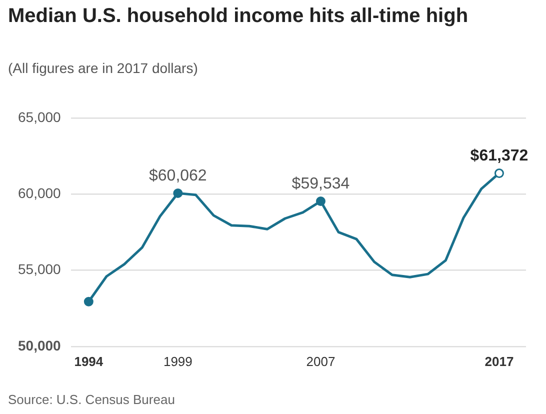 Image resolution: width=546 pixels, height=414 pixels. I want to click on x-tick-label: 1999, so click(177, 361).